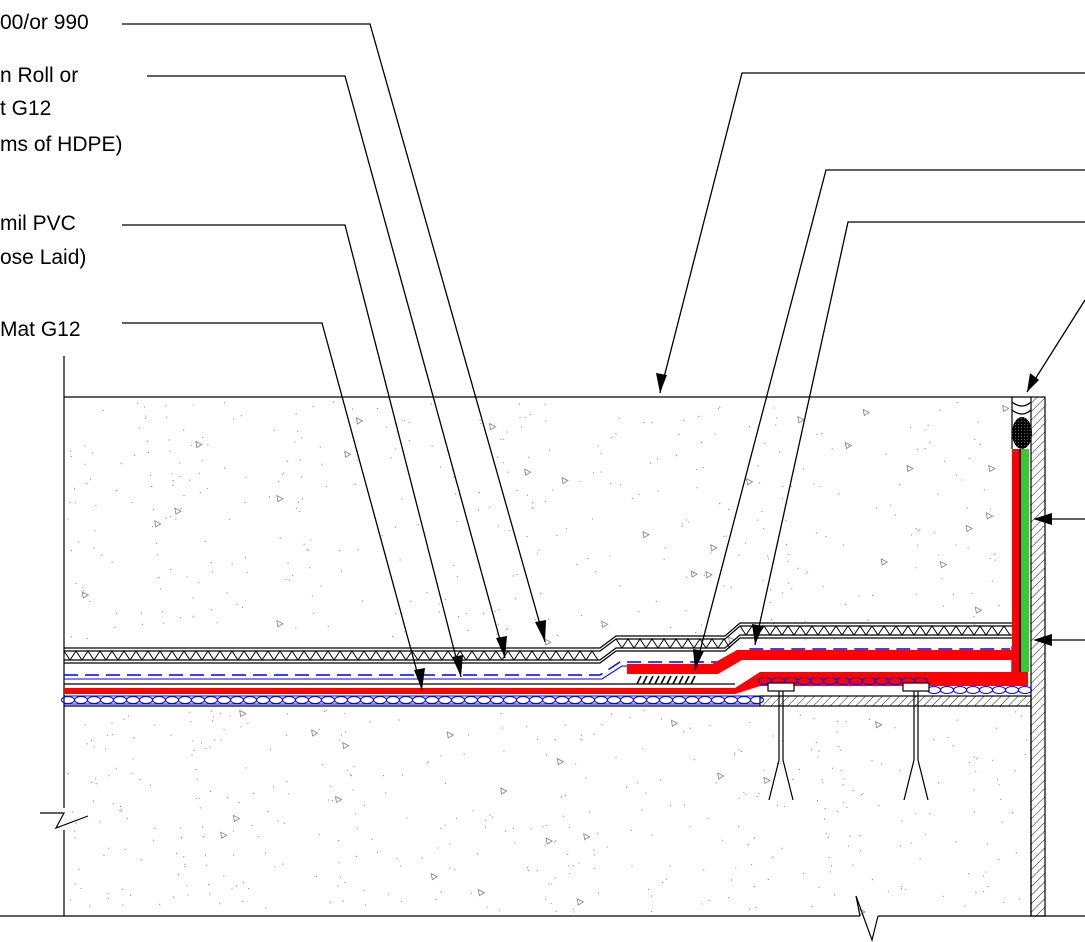 The image size is (1085, 942). I want to click on hatched-wall, so click(902, 656).